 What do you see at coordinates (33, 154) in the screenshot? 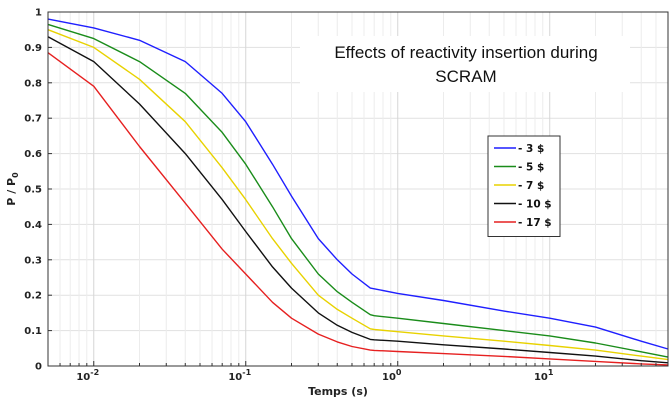
I see `y-tick-label: 0.6` at bounding box center [33, 154].